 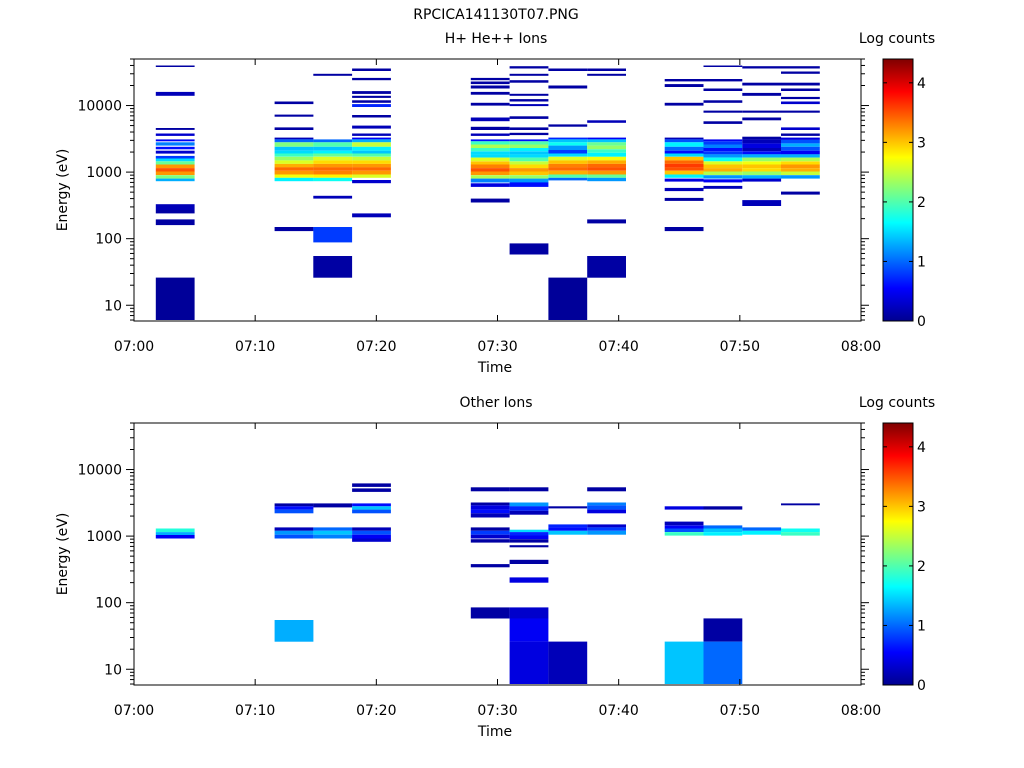 I want to click on x-tick-label: 07:30, so click(x=497, y=347).